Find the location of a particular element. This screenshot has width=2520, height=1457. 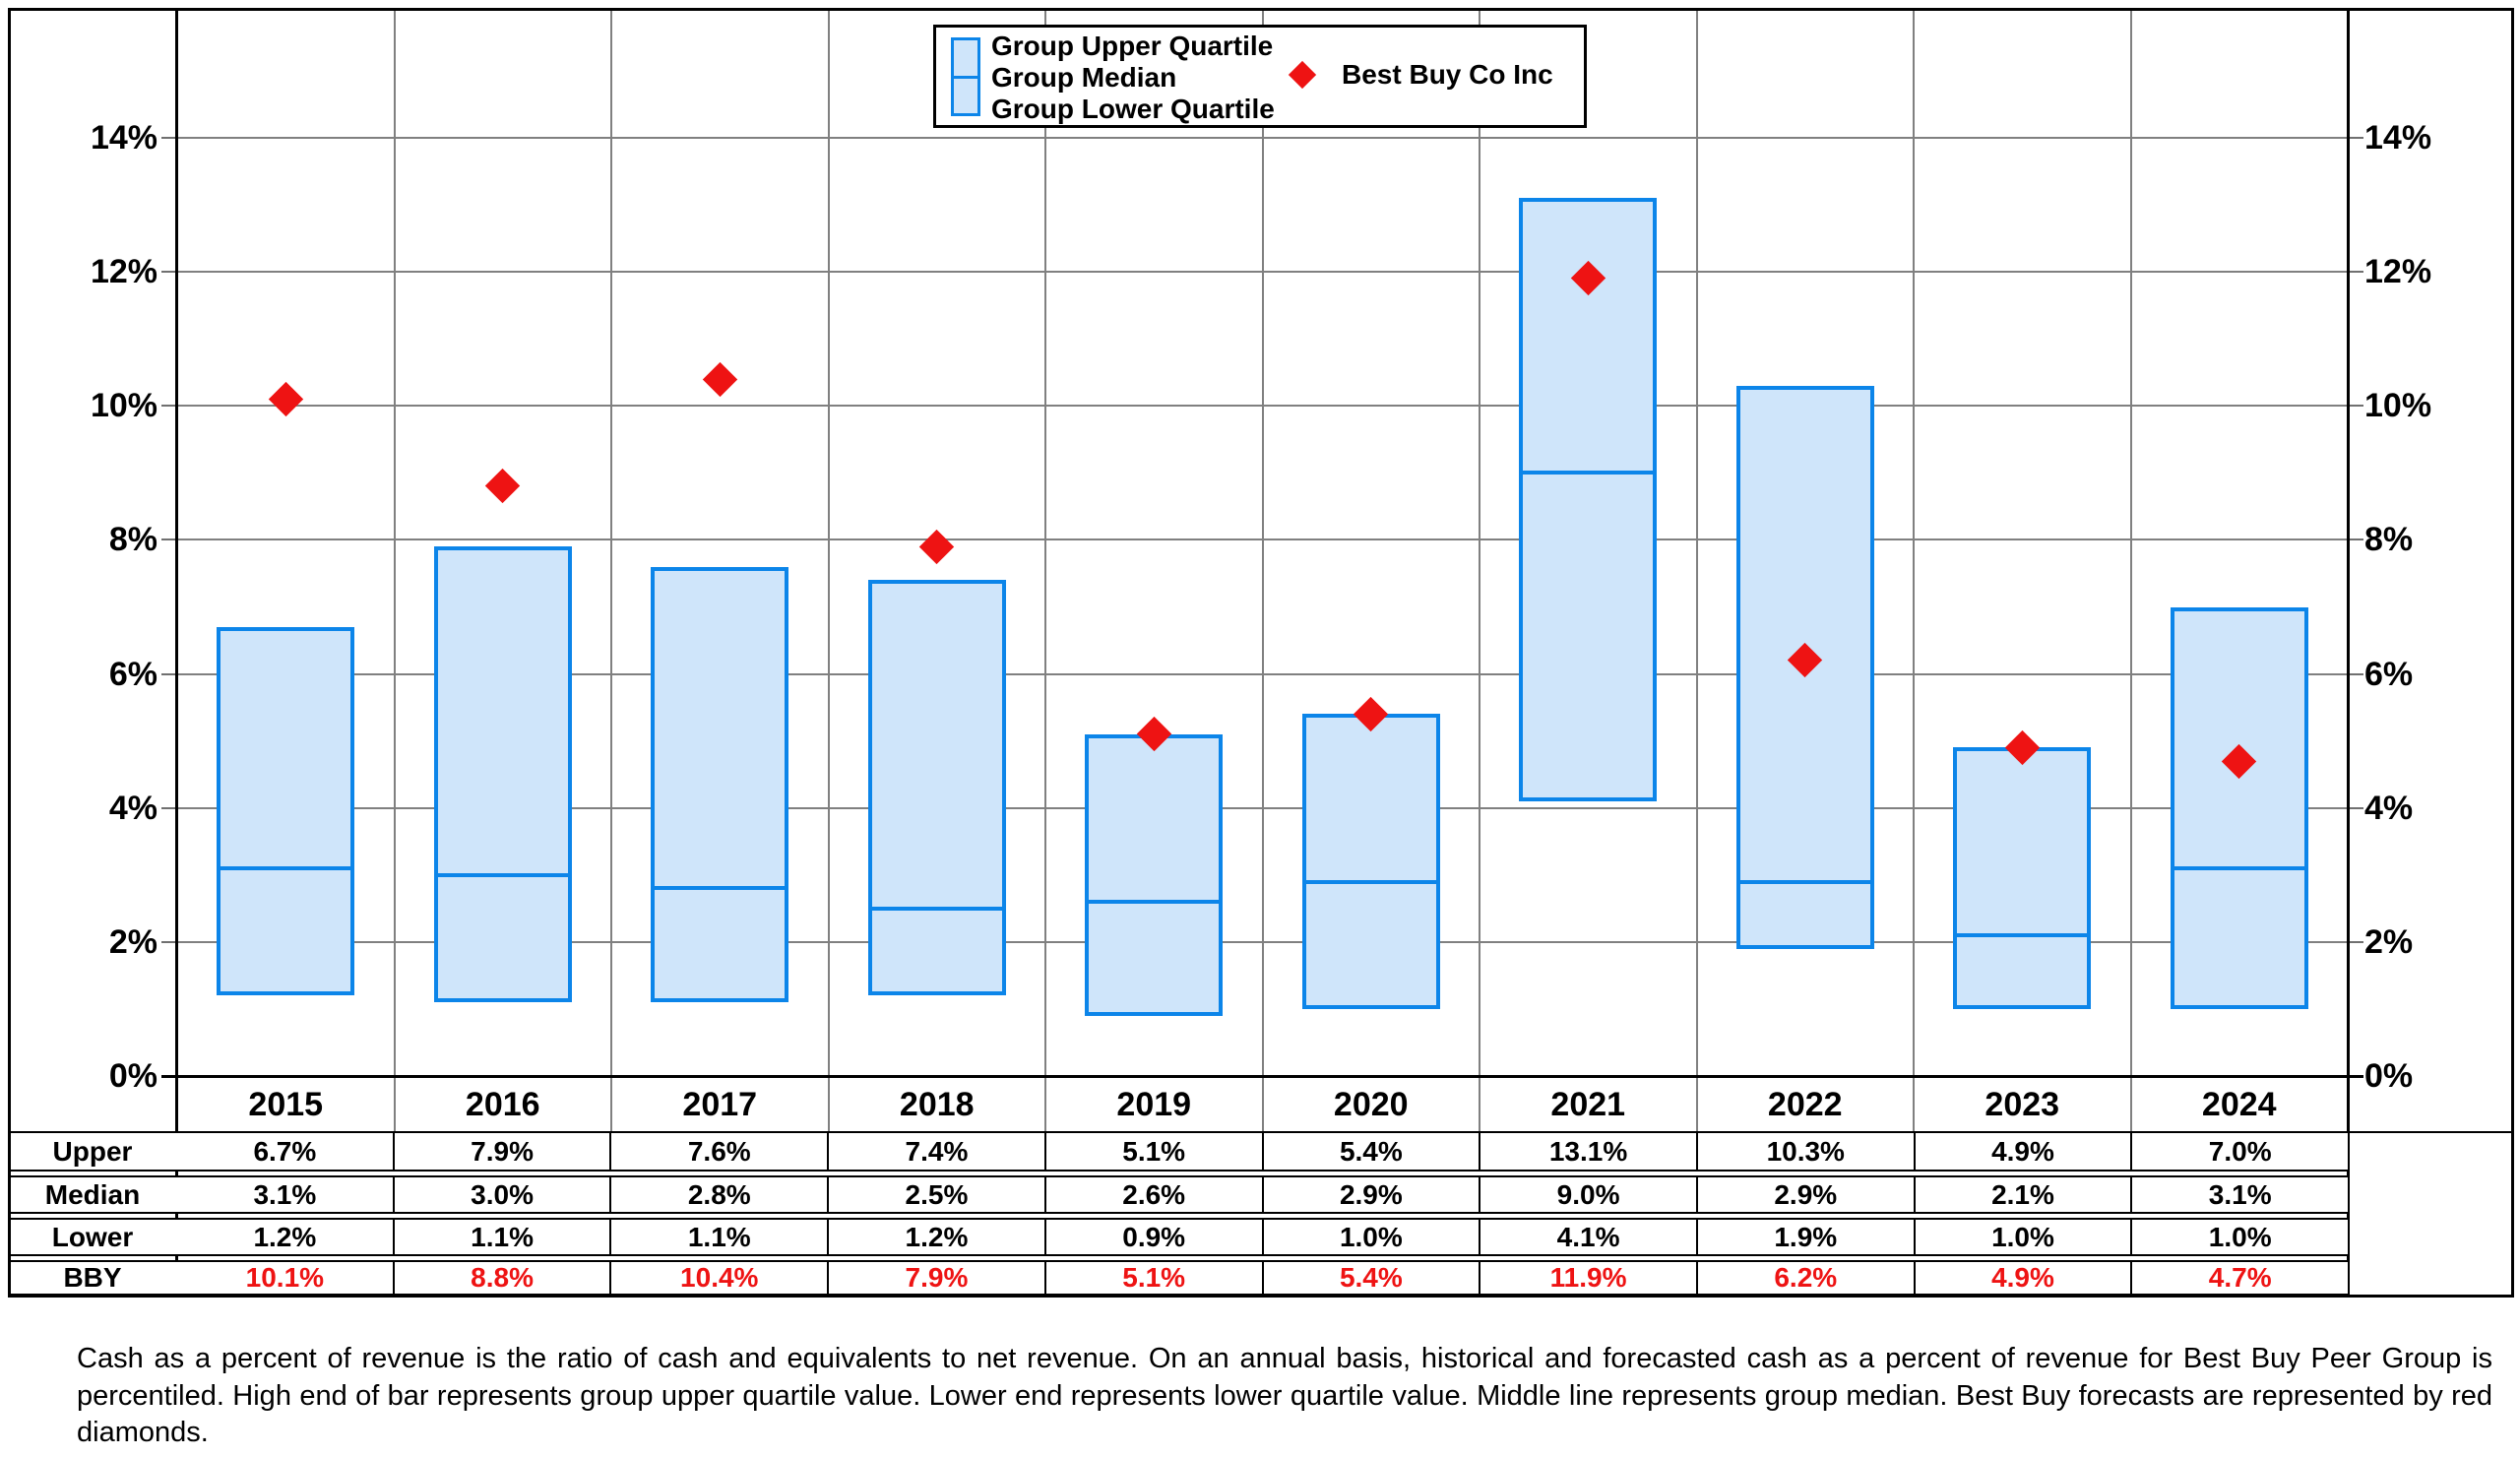

table-cell-median-2018: 2.5% is located at coordinates (935, 1194).